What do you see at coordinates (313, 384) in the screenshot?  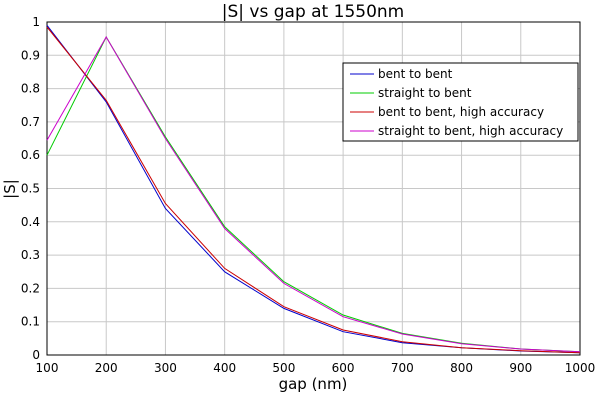 I see `x-axis-label: gap (nm)` at bounding box center [313, 384].